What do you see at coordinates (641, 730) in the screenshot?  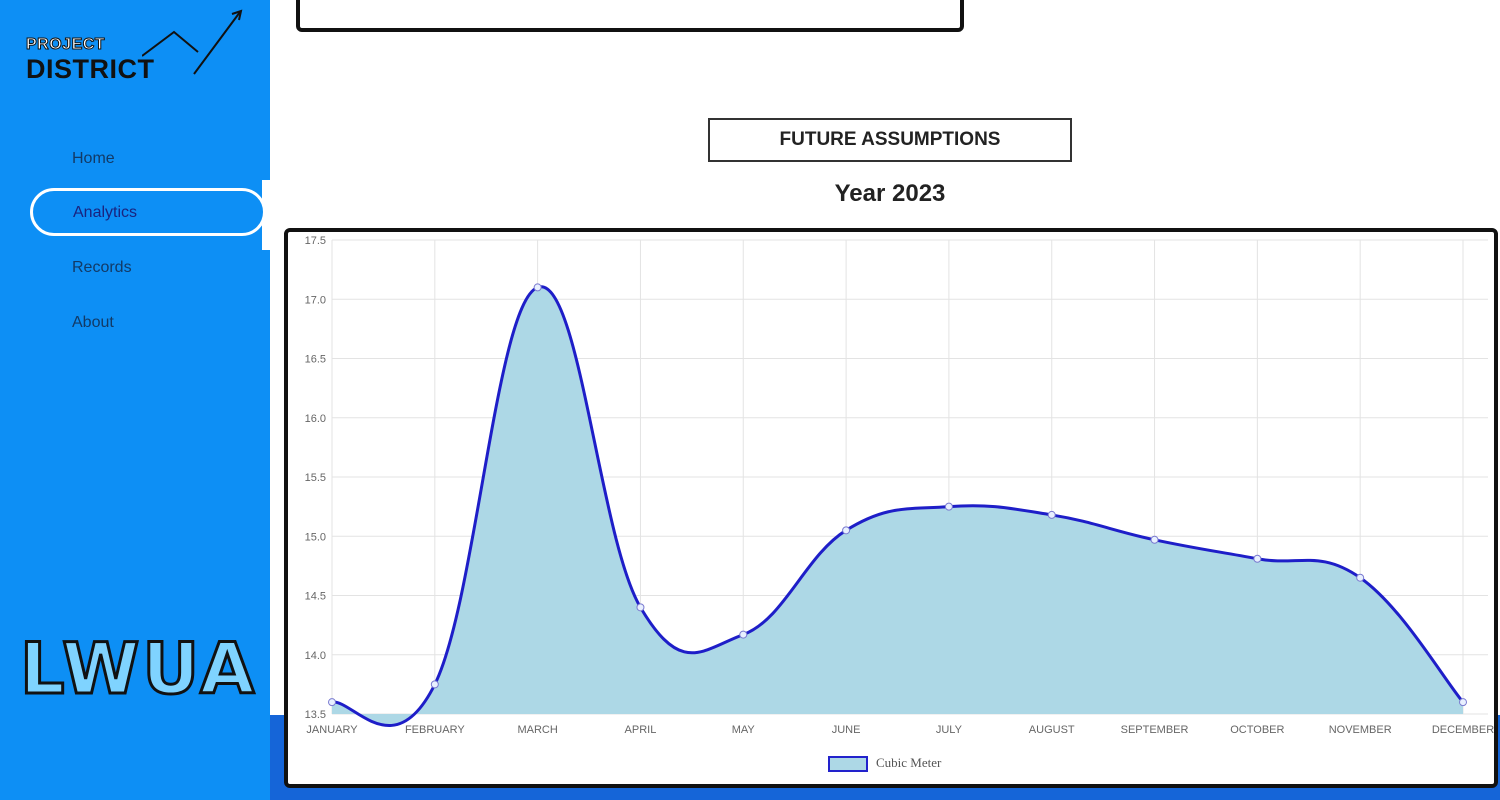 I see `x-tick-label: APRIL` at bounding box center [641, 730].